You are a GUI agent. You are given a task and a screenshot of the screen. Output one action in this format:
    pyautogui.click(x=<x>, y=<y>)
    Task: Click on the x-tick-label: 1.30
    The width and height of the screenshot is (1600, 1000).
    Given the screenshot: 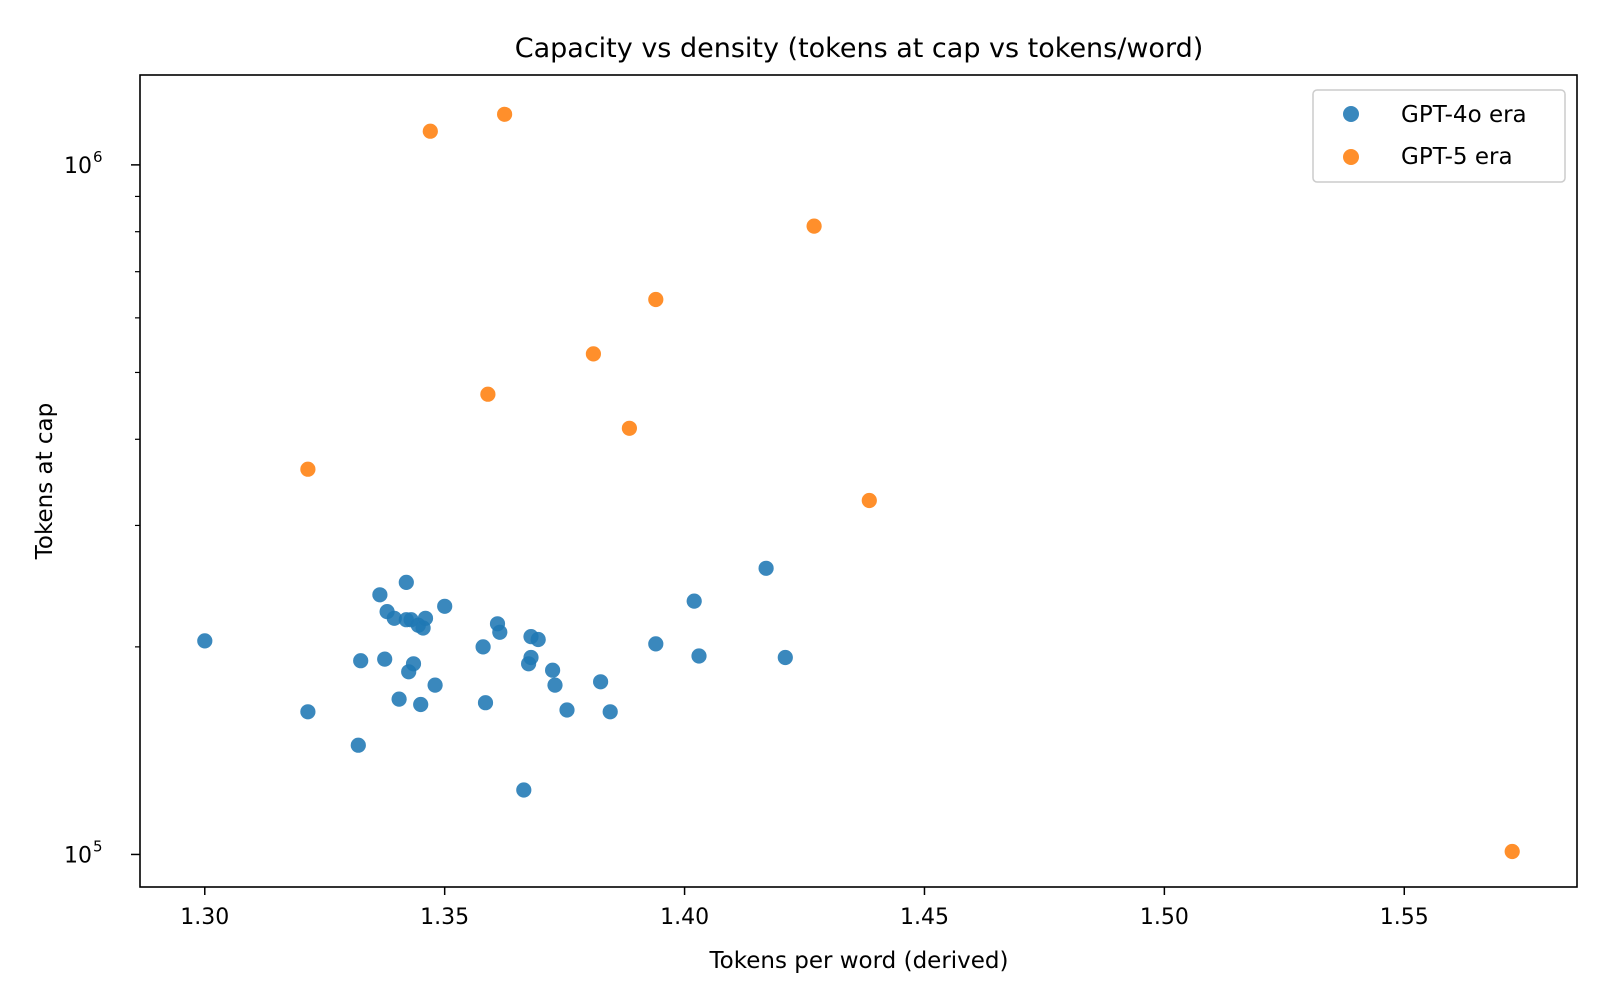 What is the action you would take?
    pyautogui.click(x=204, y=917)
    